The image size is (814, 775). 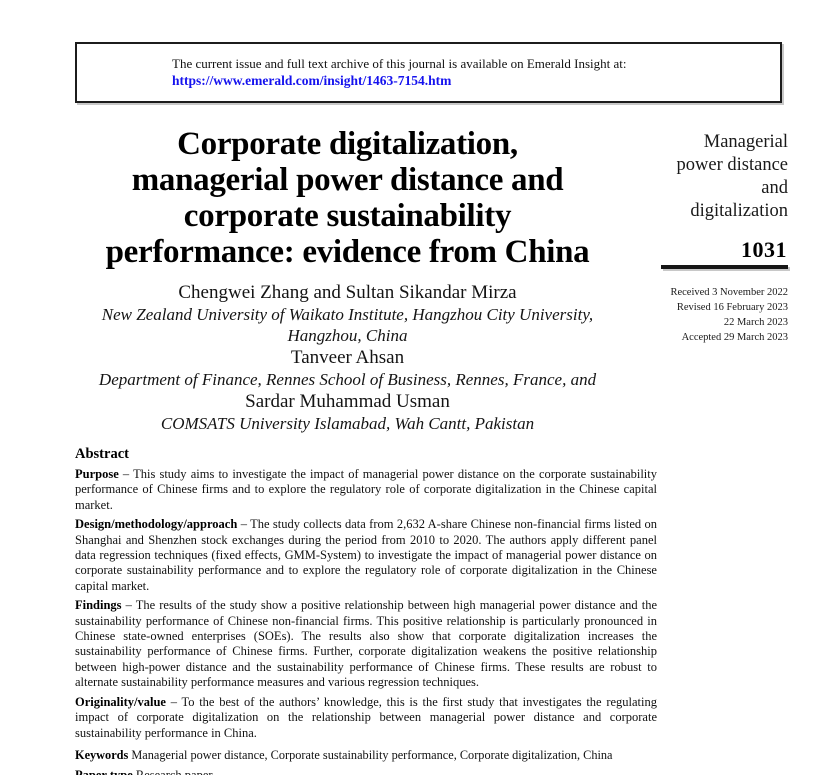 I want to click on author-names: Tanveer Ahsan, so click(x=347, y=357).